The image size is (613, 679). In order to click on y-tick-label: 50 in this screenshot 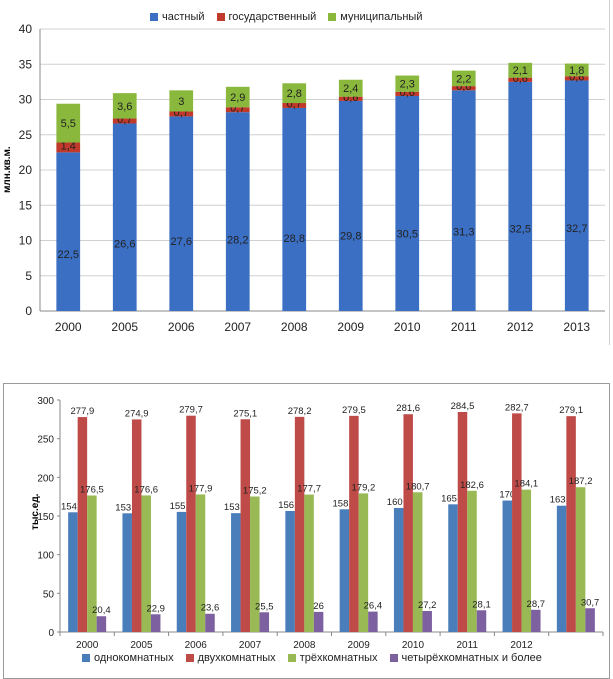, I will do `click(49, 594)`.